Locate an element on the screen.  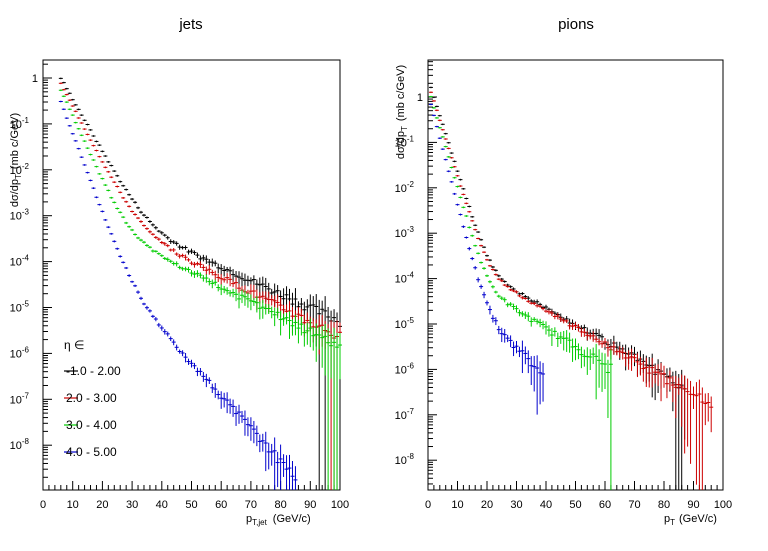
legend-entry-2: 3.0 - 4.00 is located at coordinates (90, 425).